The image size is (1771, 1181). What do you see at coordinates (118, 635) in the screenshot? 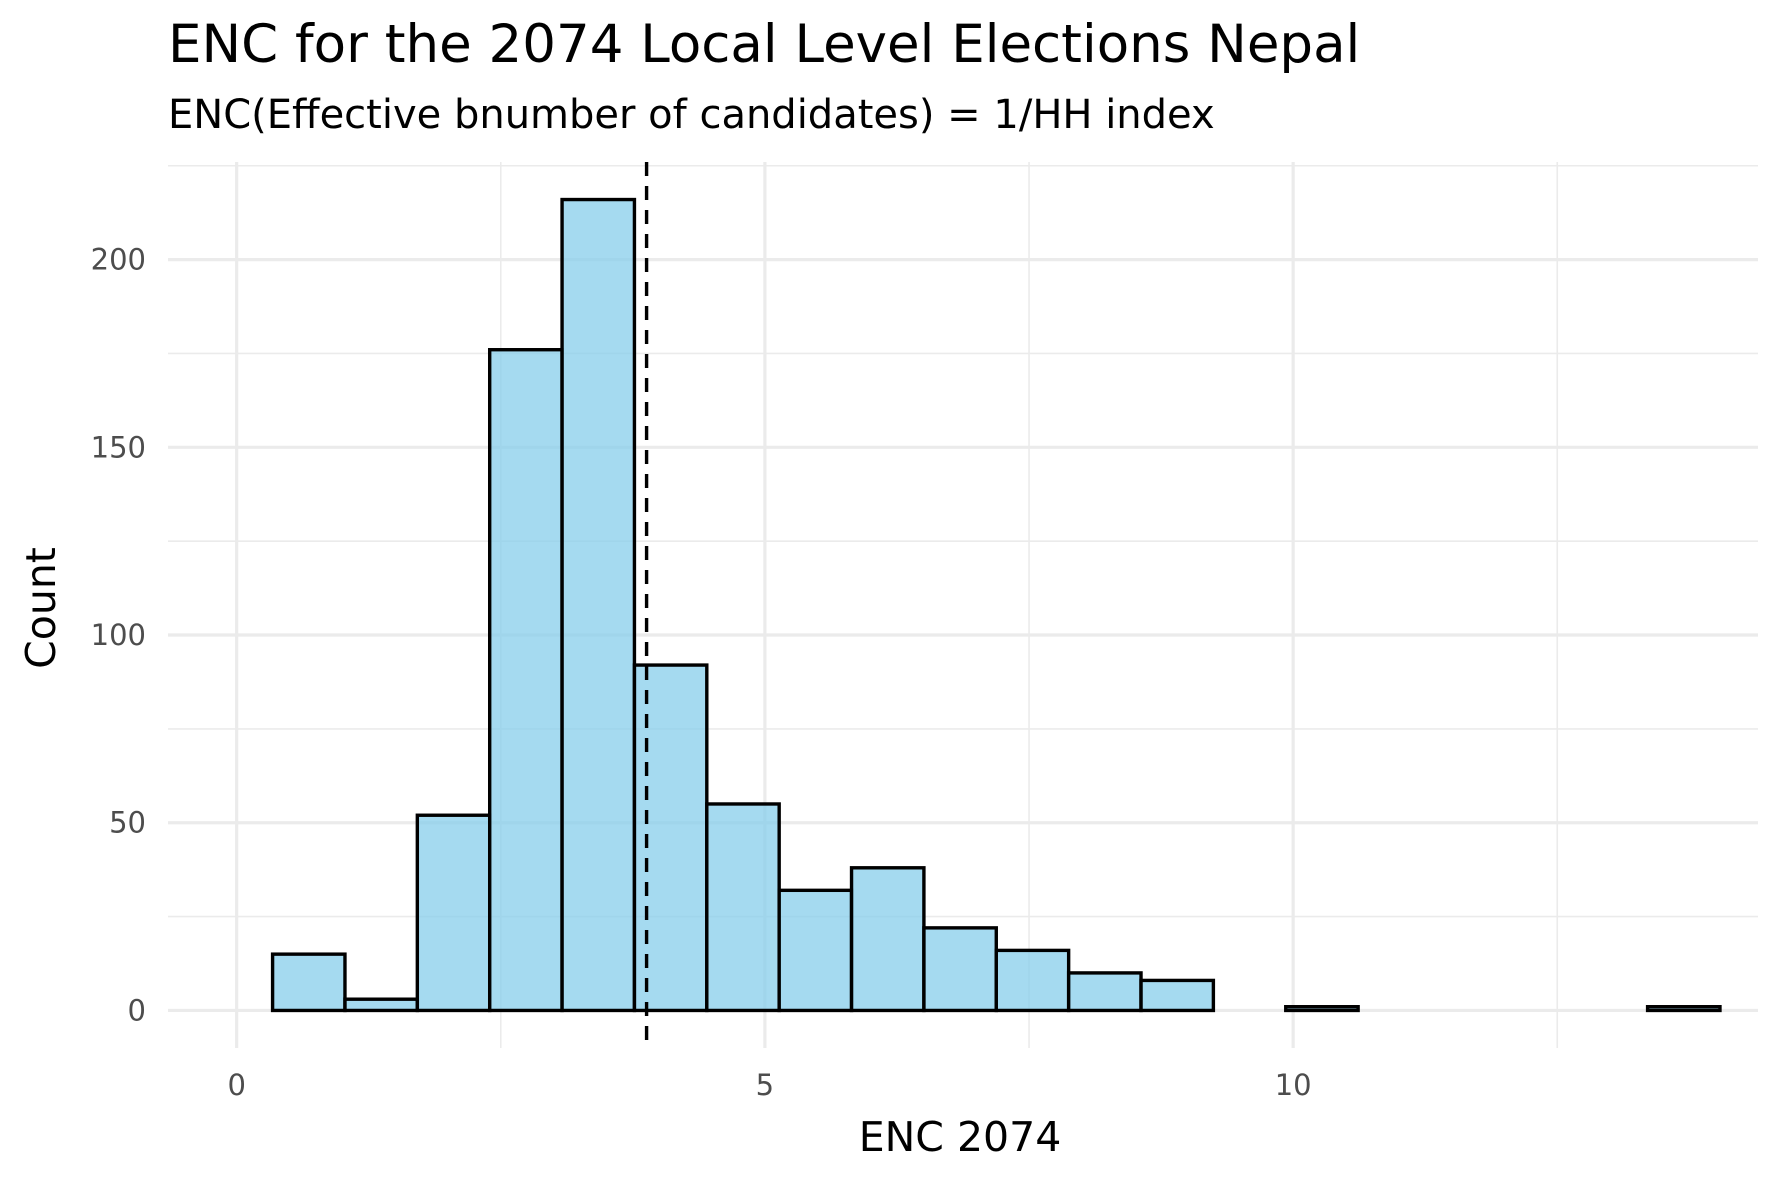
I see `y-tick-label: 100` at bounding box center [118, 635].